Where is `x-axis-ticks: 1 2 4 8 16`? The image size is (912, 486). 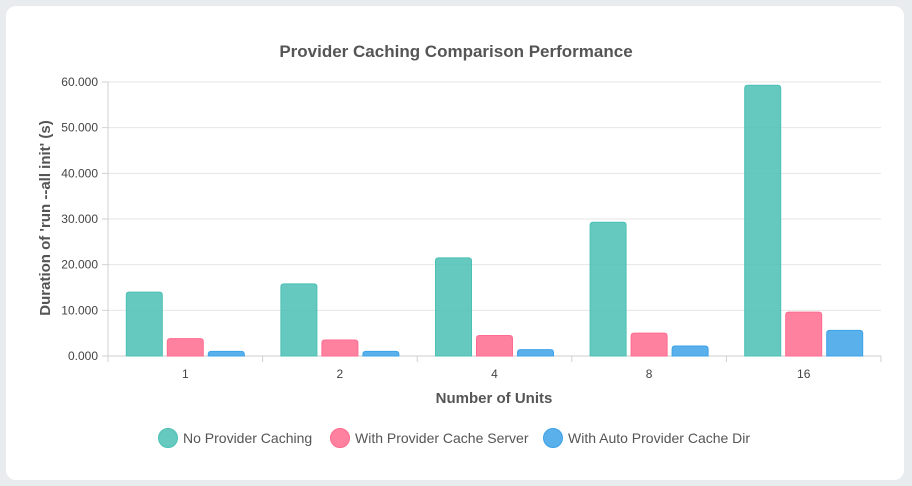
x-axis-ticks: 1 2 4 8 16 is located at coordinates (496, 374).